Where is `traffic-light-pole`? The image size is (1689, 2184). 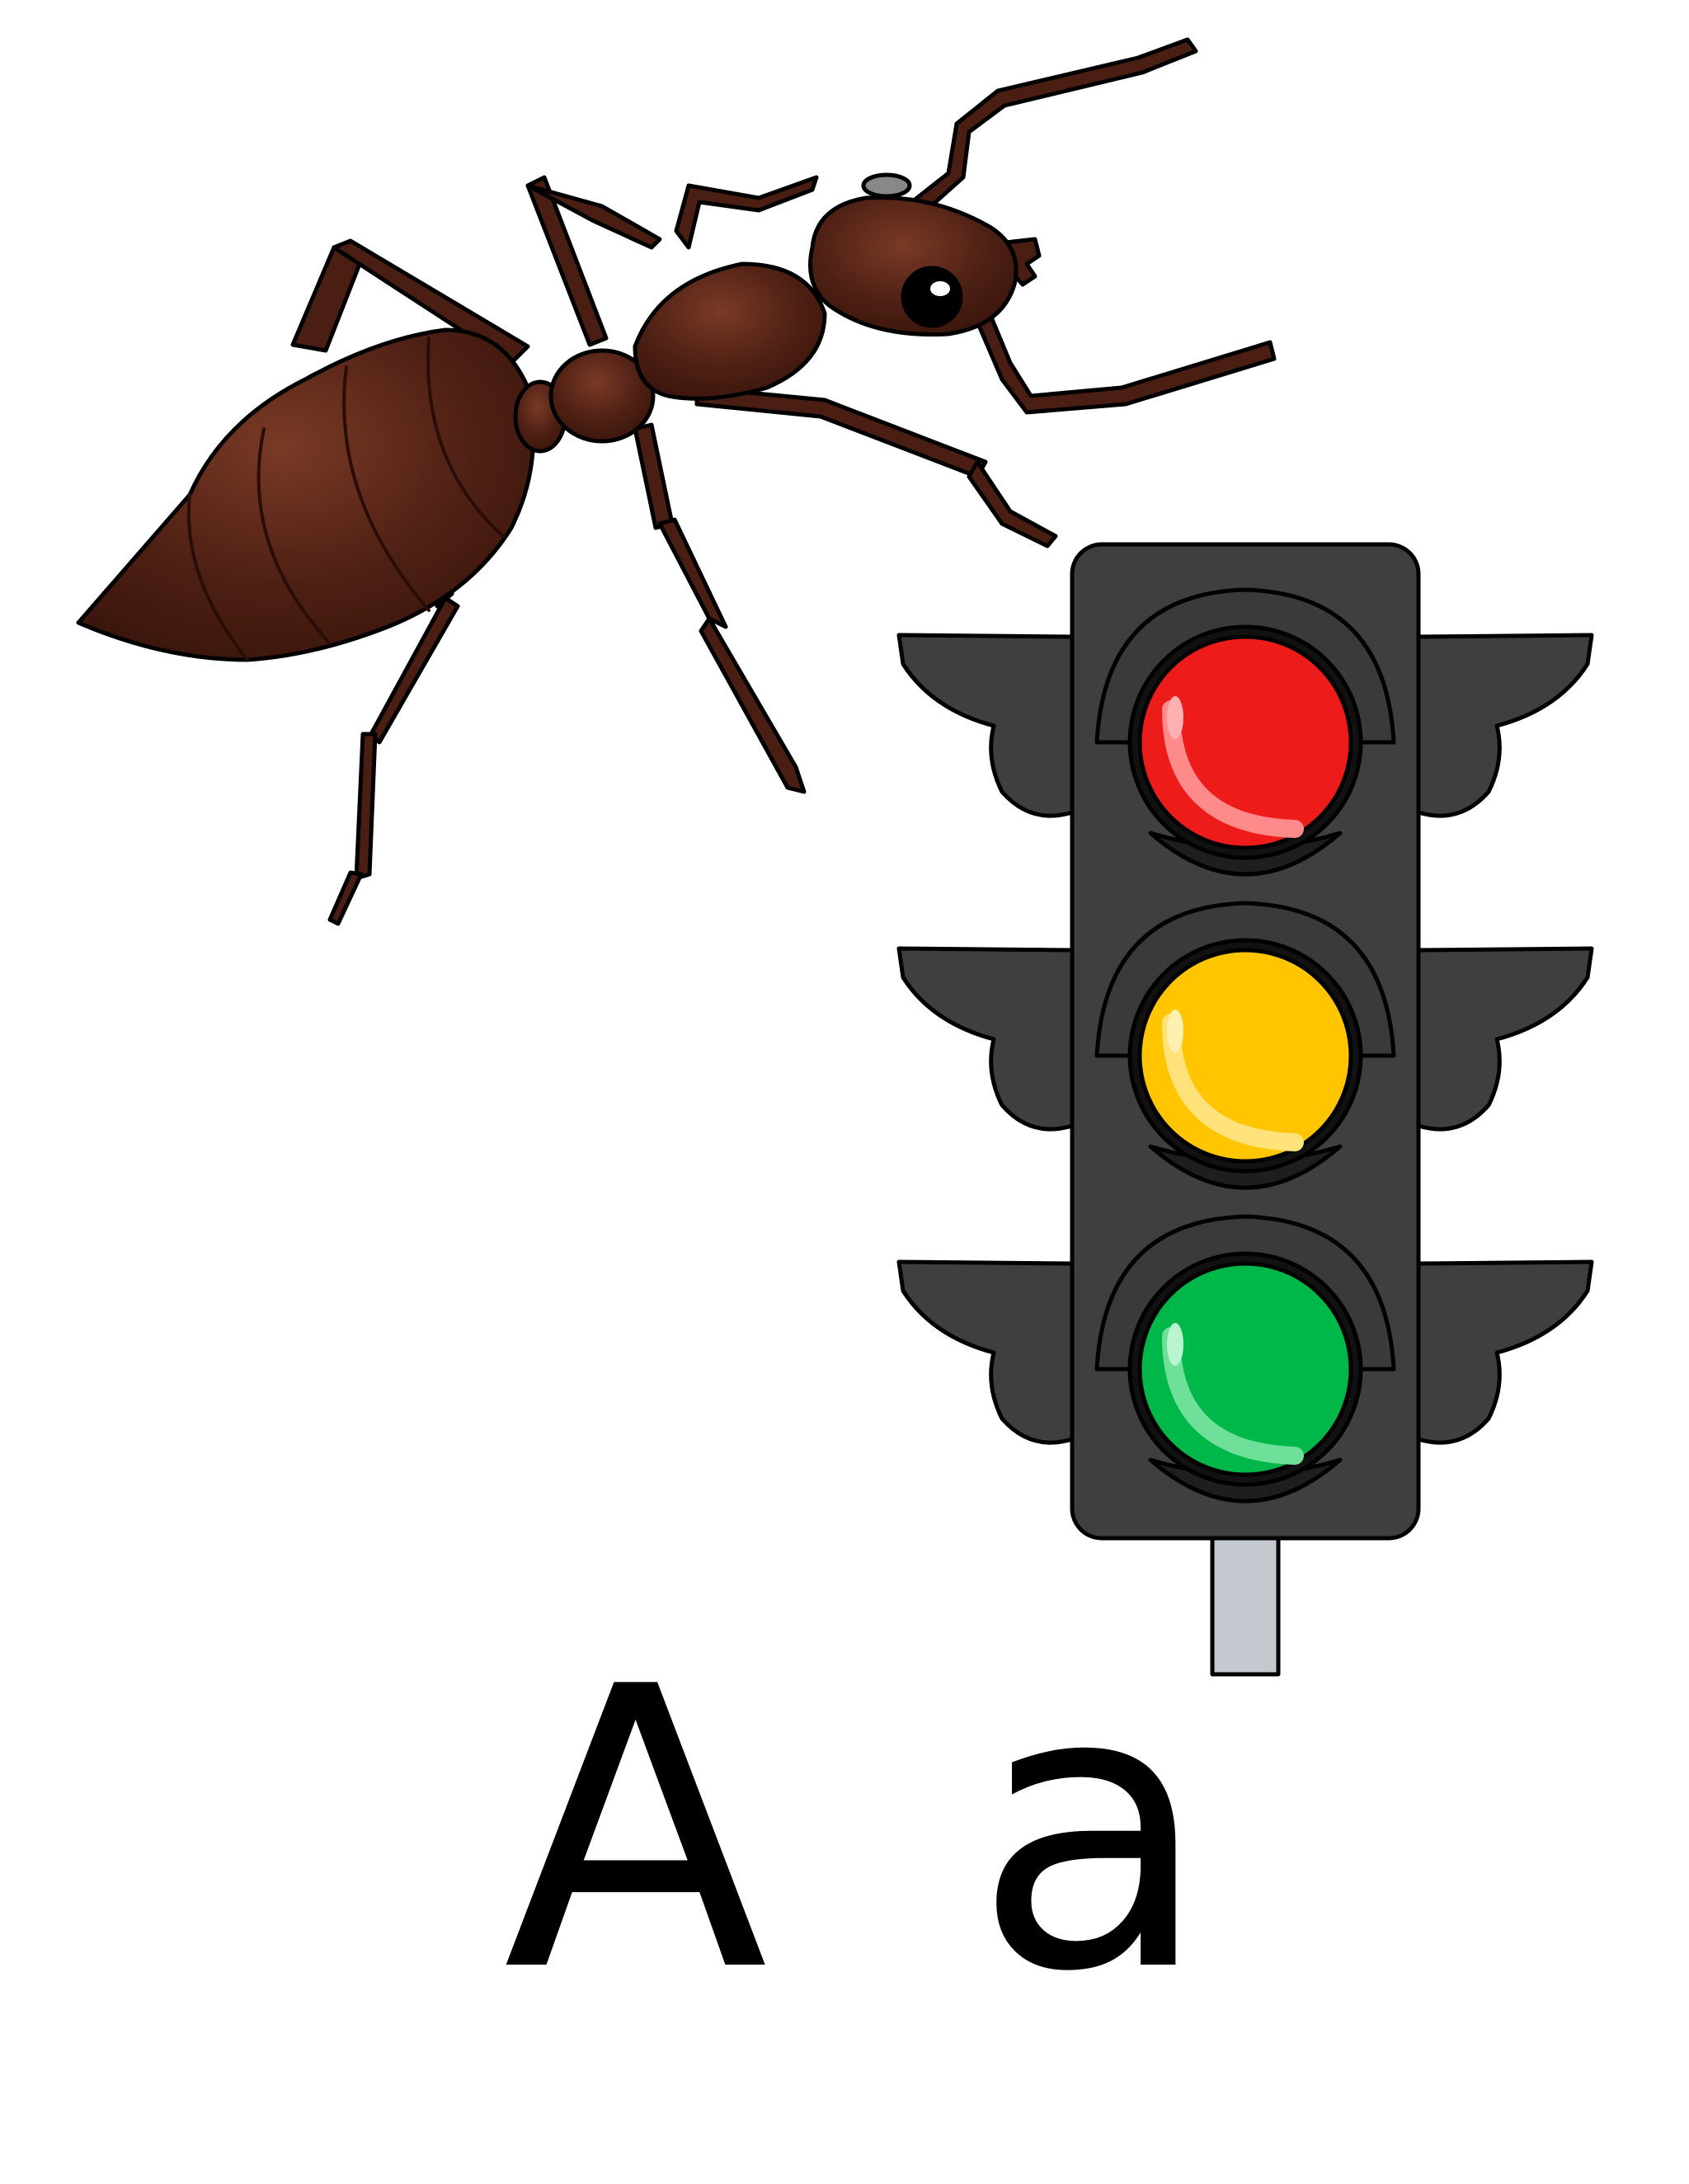
traffic-light-pole is located at coordinates (1245, 1604).